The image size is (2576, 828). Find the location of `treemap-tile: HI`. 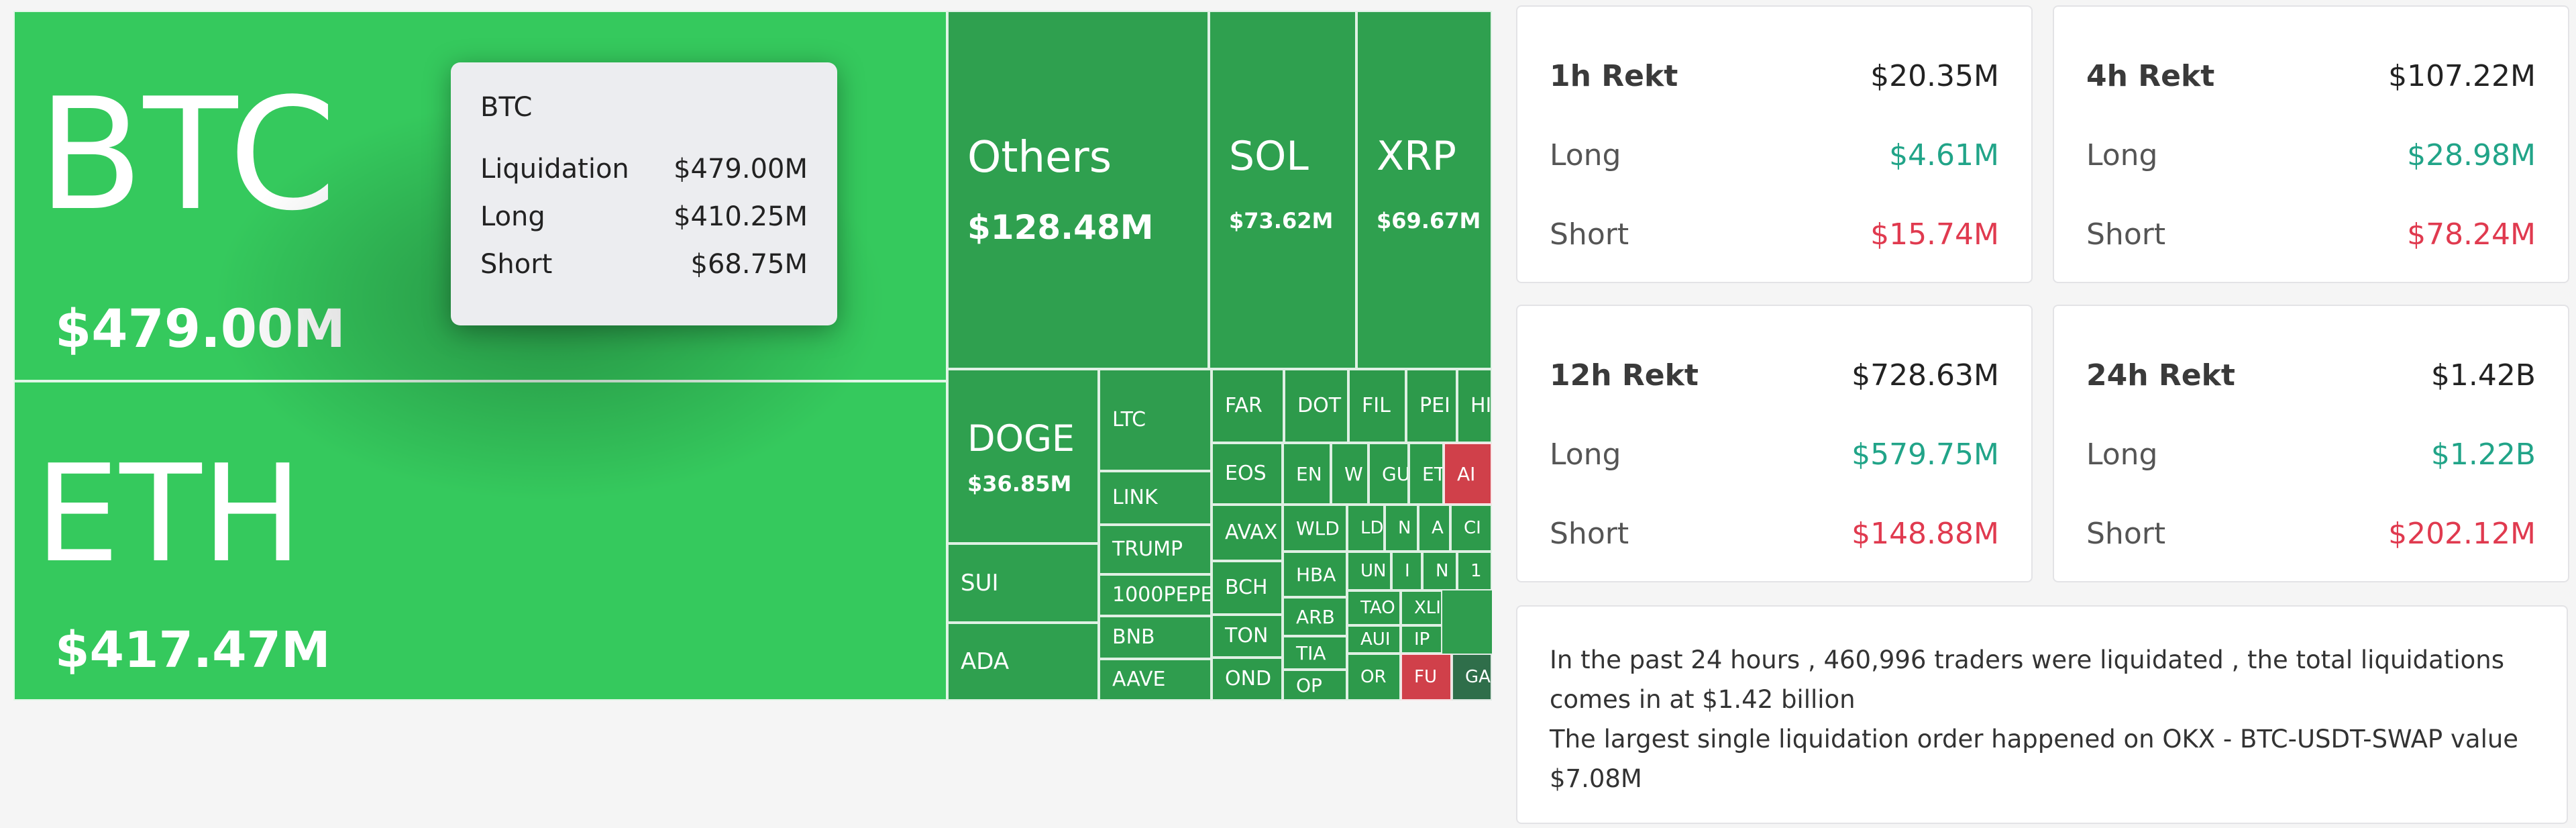

treemap-tile: HI is located at coordinates (1474, 406).